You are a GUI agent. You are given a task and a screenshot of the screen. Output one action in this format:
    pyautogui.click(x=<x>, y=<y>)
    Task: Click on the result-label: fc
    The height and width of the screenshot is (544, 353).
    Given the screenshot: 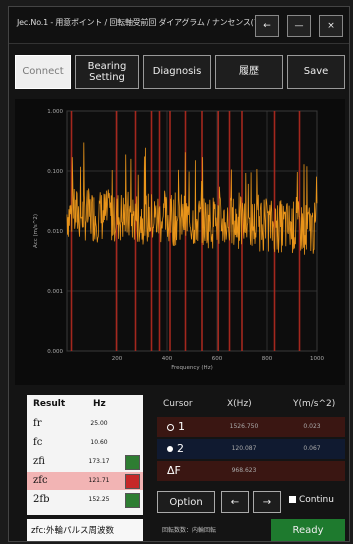 What is the action you would take?
    pyautogui.click(x=38, y=442)
    